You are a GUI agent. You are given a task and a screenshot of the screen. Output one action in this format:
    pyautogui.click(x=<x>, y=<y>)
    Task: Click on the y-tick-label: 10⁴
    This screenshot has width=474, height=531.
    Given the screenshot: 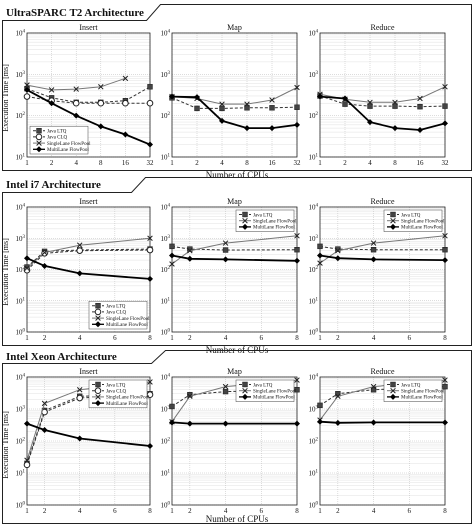 What is the action you would take?
    pyautogui.click(x=21, y=34)
    